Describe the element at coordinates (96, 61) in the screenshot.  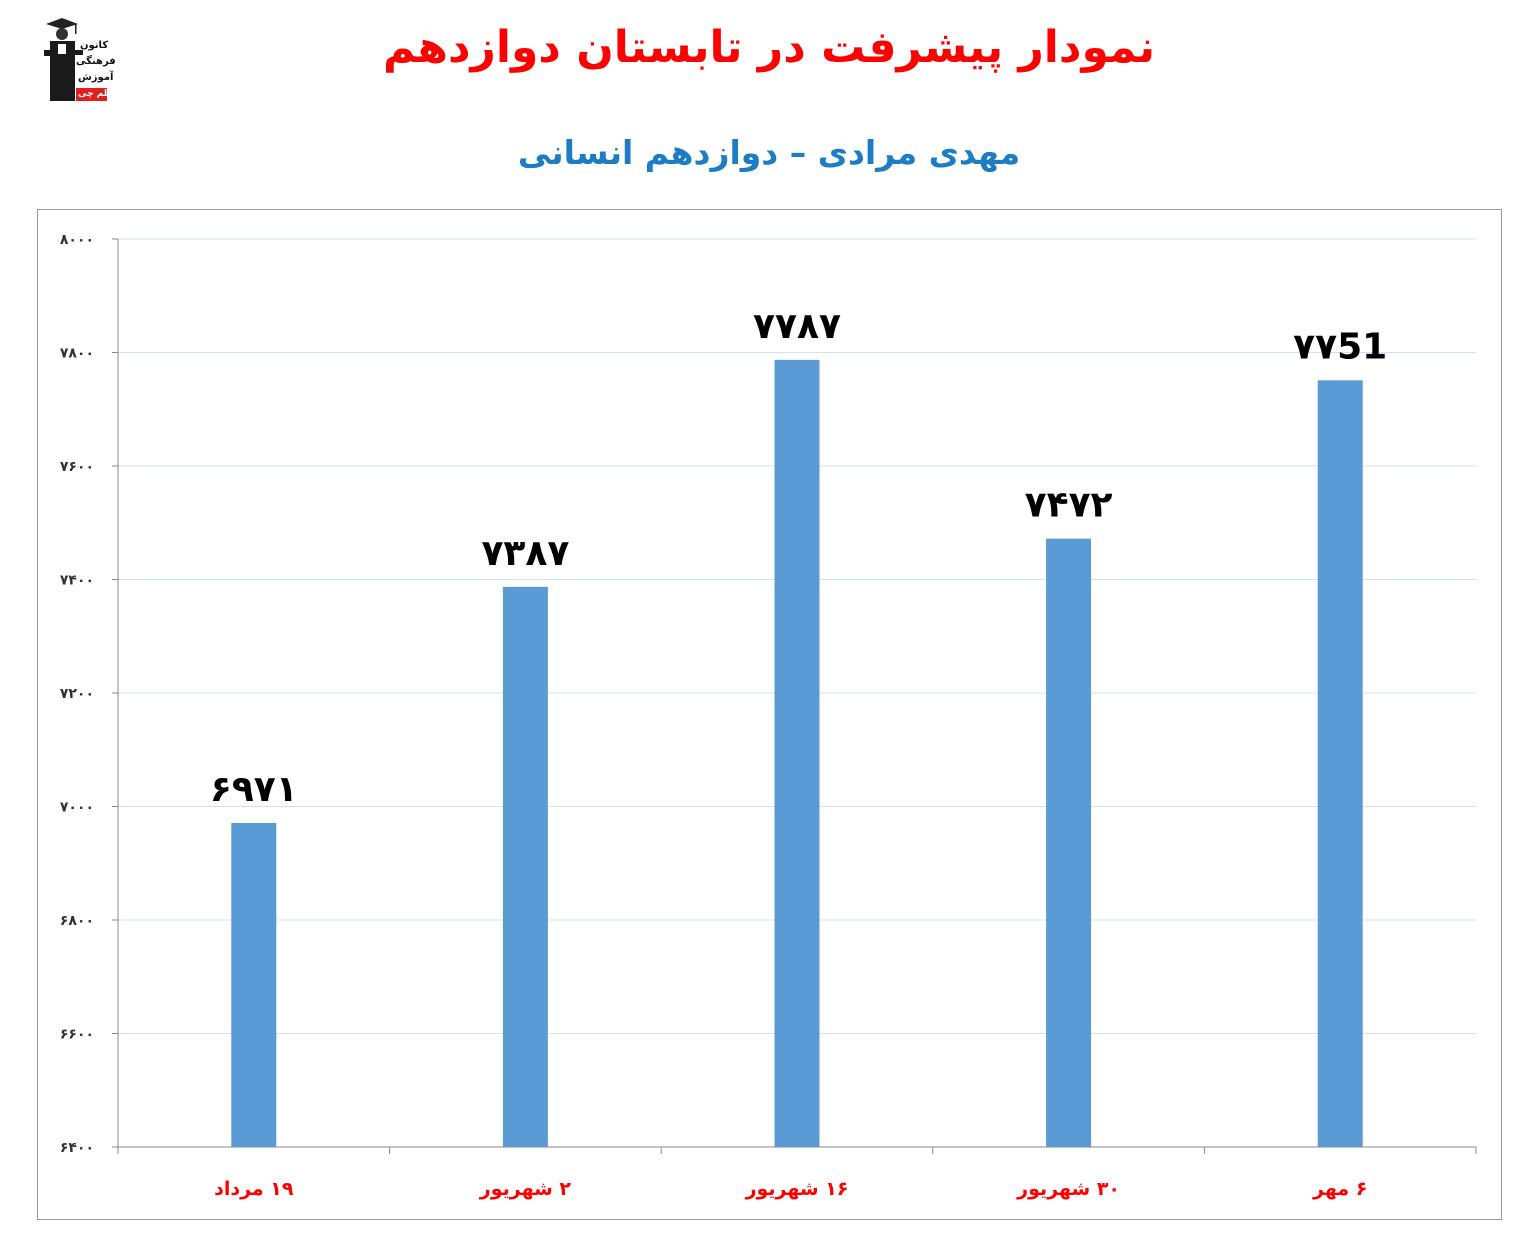
I see `logo-text-2: فرهنگی` at that location.